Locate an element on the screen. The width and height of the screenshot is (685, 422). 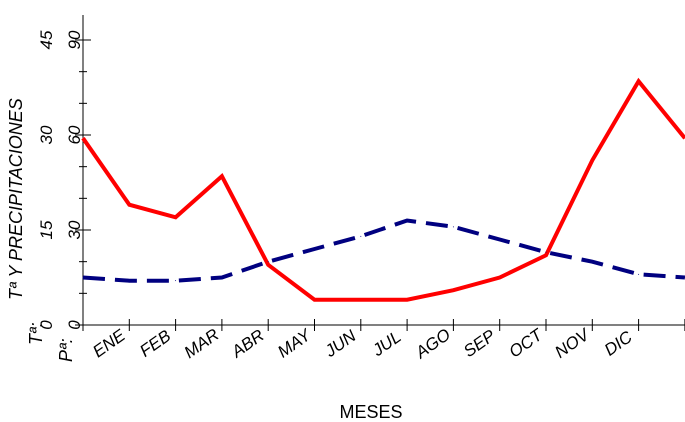
x-tick-label: DIC is located at coordinates (618, 343).